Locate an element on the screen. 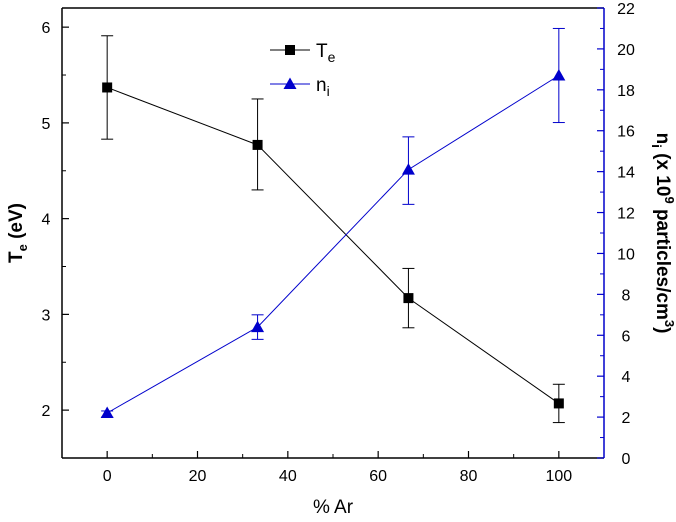 The height and width of the screenshot is (522, 676). x-tick-label: 100 is located at coordinates (558, 476).